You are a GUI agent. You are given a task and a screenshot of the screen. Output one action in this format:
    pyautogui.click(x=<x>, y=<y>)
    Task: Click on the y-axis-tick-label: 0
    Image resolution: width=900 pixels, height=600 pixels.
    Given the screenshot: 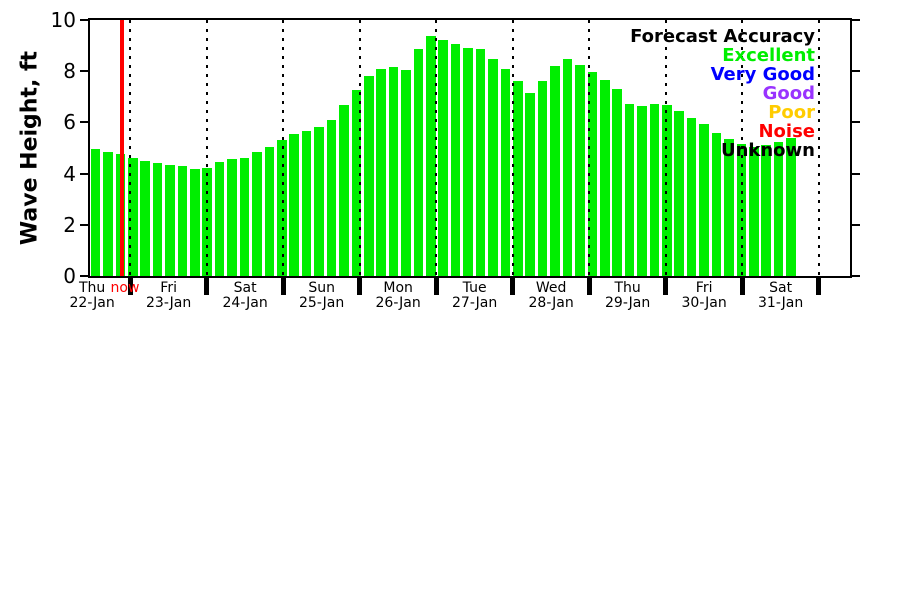 What is the action you would take?
    pyautogui.click(x=69, y=276)
    